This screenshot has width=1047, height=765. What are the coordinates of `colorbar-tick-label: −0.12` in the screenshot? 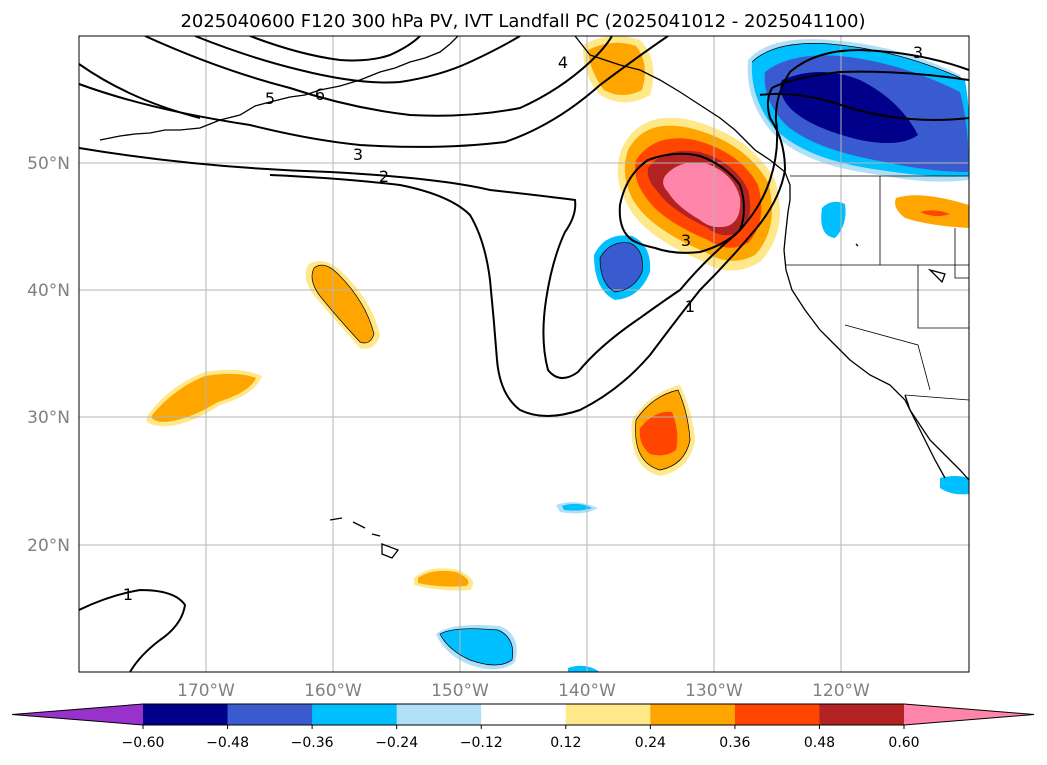 It's located at (481, 743).